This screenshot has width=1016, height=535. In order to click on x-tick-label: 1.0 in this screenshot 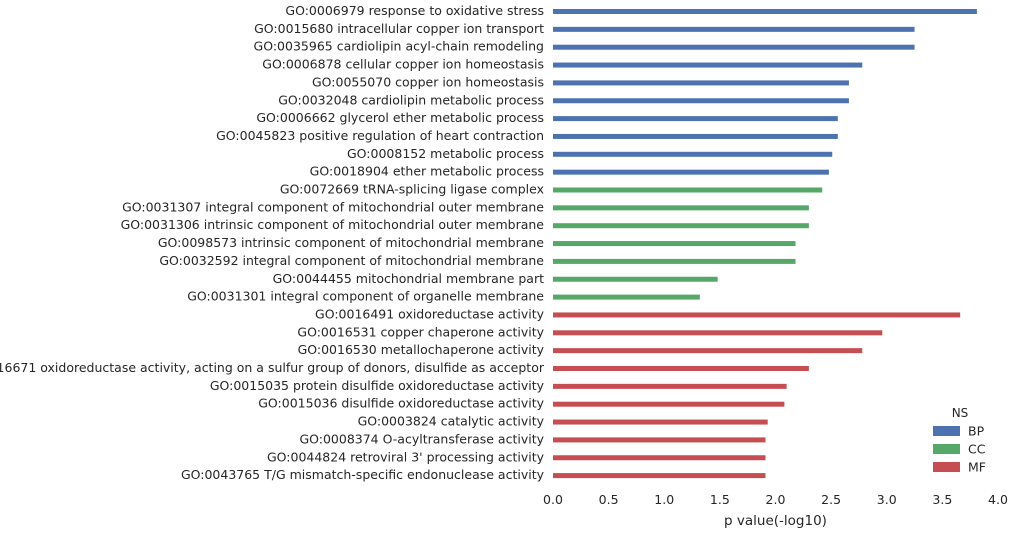, I will do `click(664, 499)`.